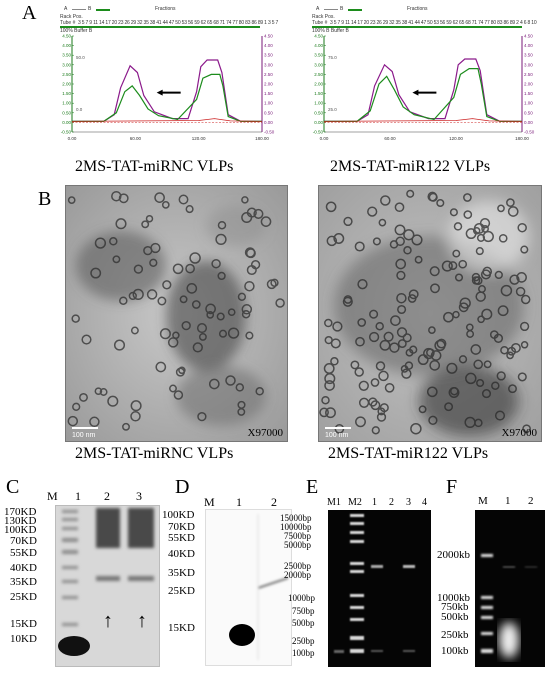  I want to click on chart-caption-1: 2MS-TAT-miRNC VLPs, so click(154, 166).